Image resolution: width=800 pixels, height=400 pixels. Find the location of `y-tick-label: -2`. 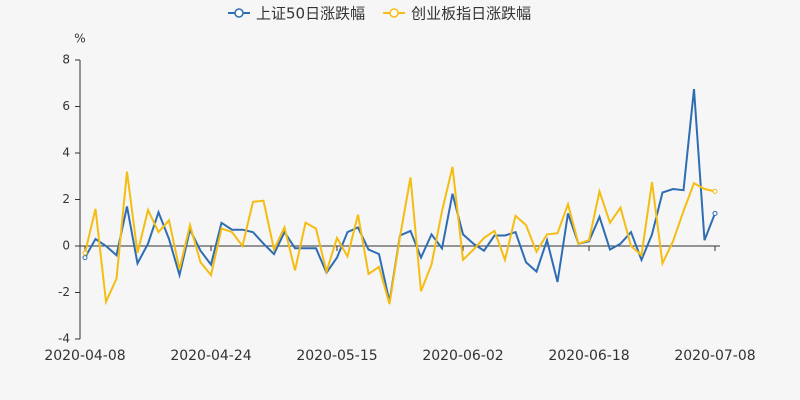

y-tick-label: -2 is located at coordinates (64, 292).